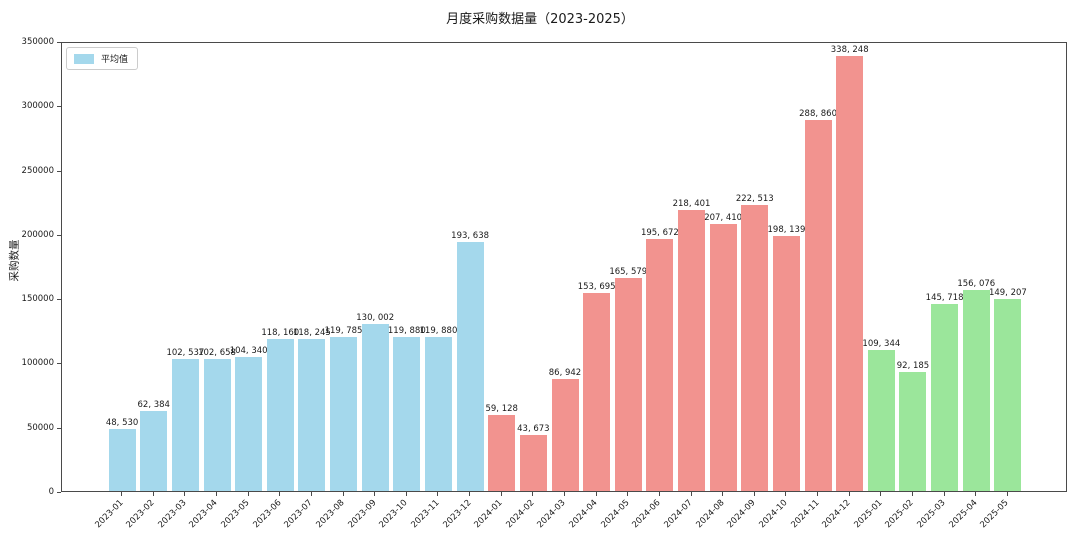 The image size is (1080, 540). Describe the element at coordinates (40, 427) in the screenshot. I see `y-tick-label: 50000` at that location.